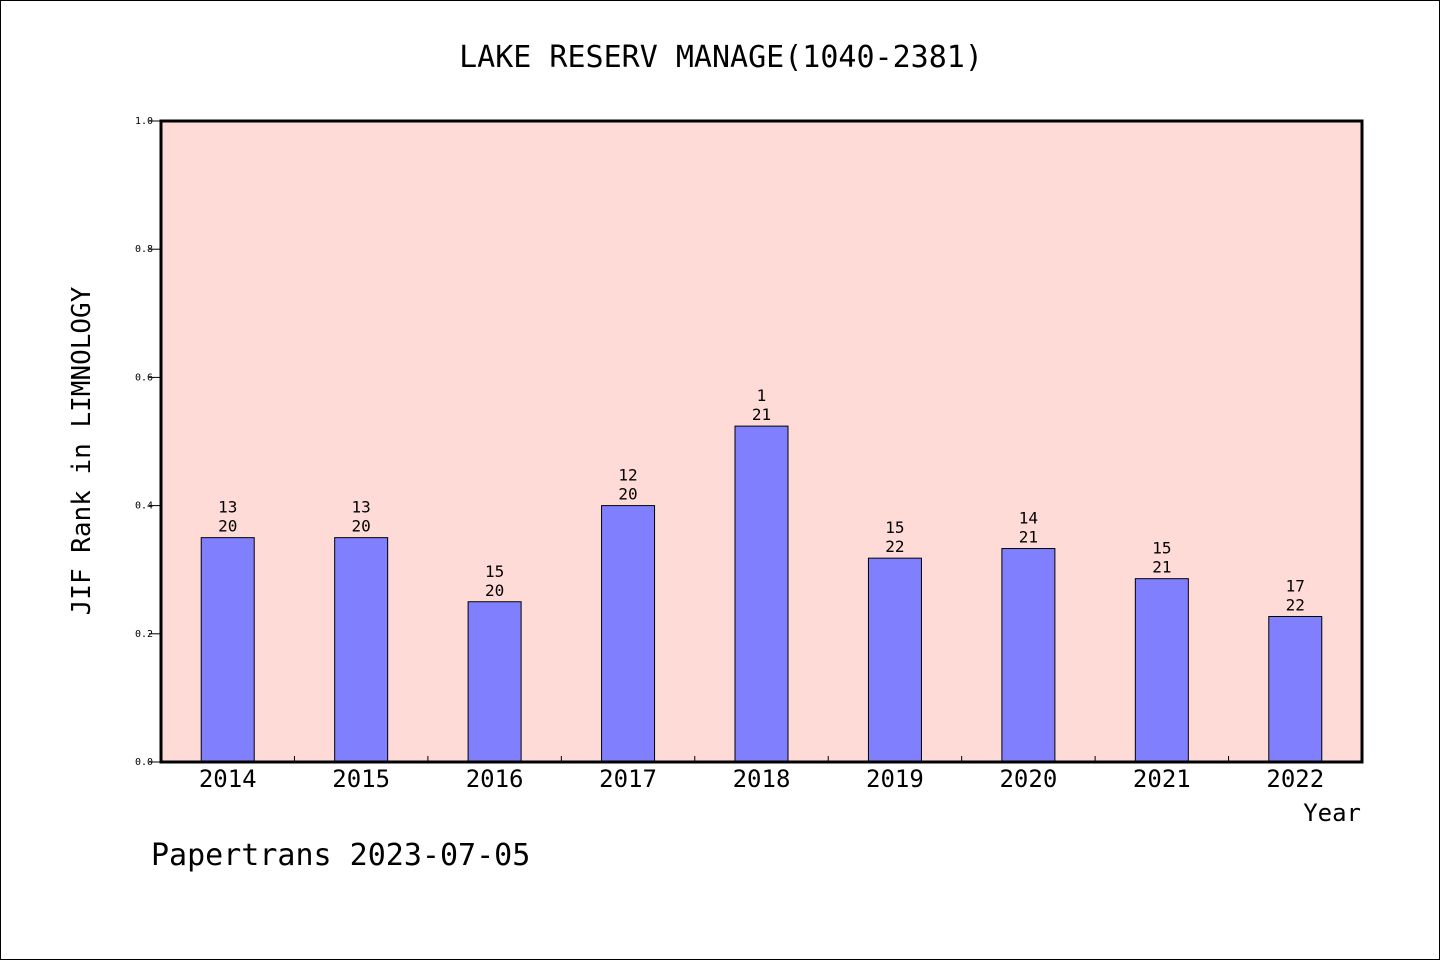 The height and width of the screenshot is (961, 1440). I want to click on x-axis: 2014 2015 2016 2017 2018 2019 2020 2021 2022, so click(761, 774).